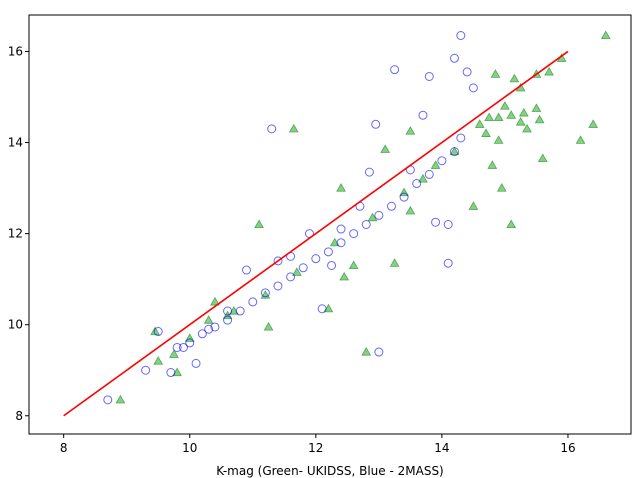 The image size is (640, 478). I want to click on x-tick-label: 12, so click(315, 448).